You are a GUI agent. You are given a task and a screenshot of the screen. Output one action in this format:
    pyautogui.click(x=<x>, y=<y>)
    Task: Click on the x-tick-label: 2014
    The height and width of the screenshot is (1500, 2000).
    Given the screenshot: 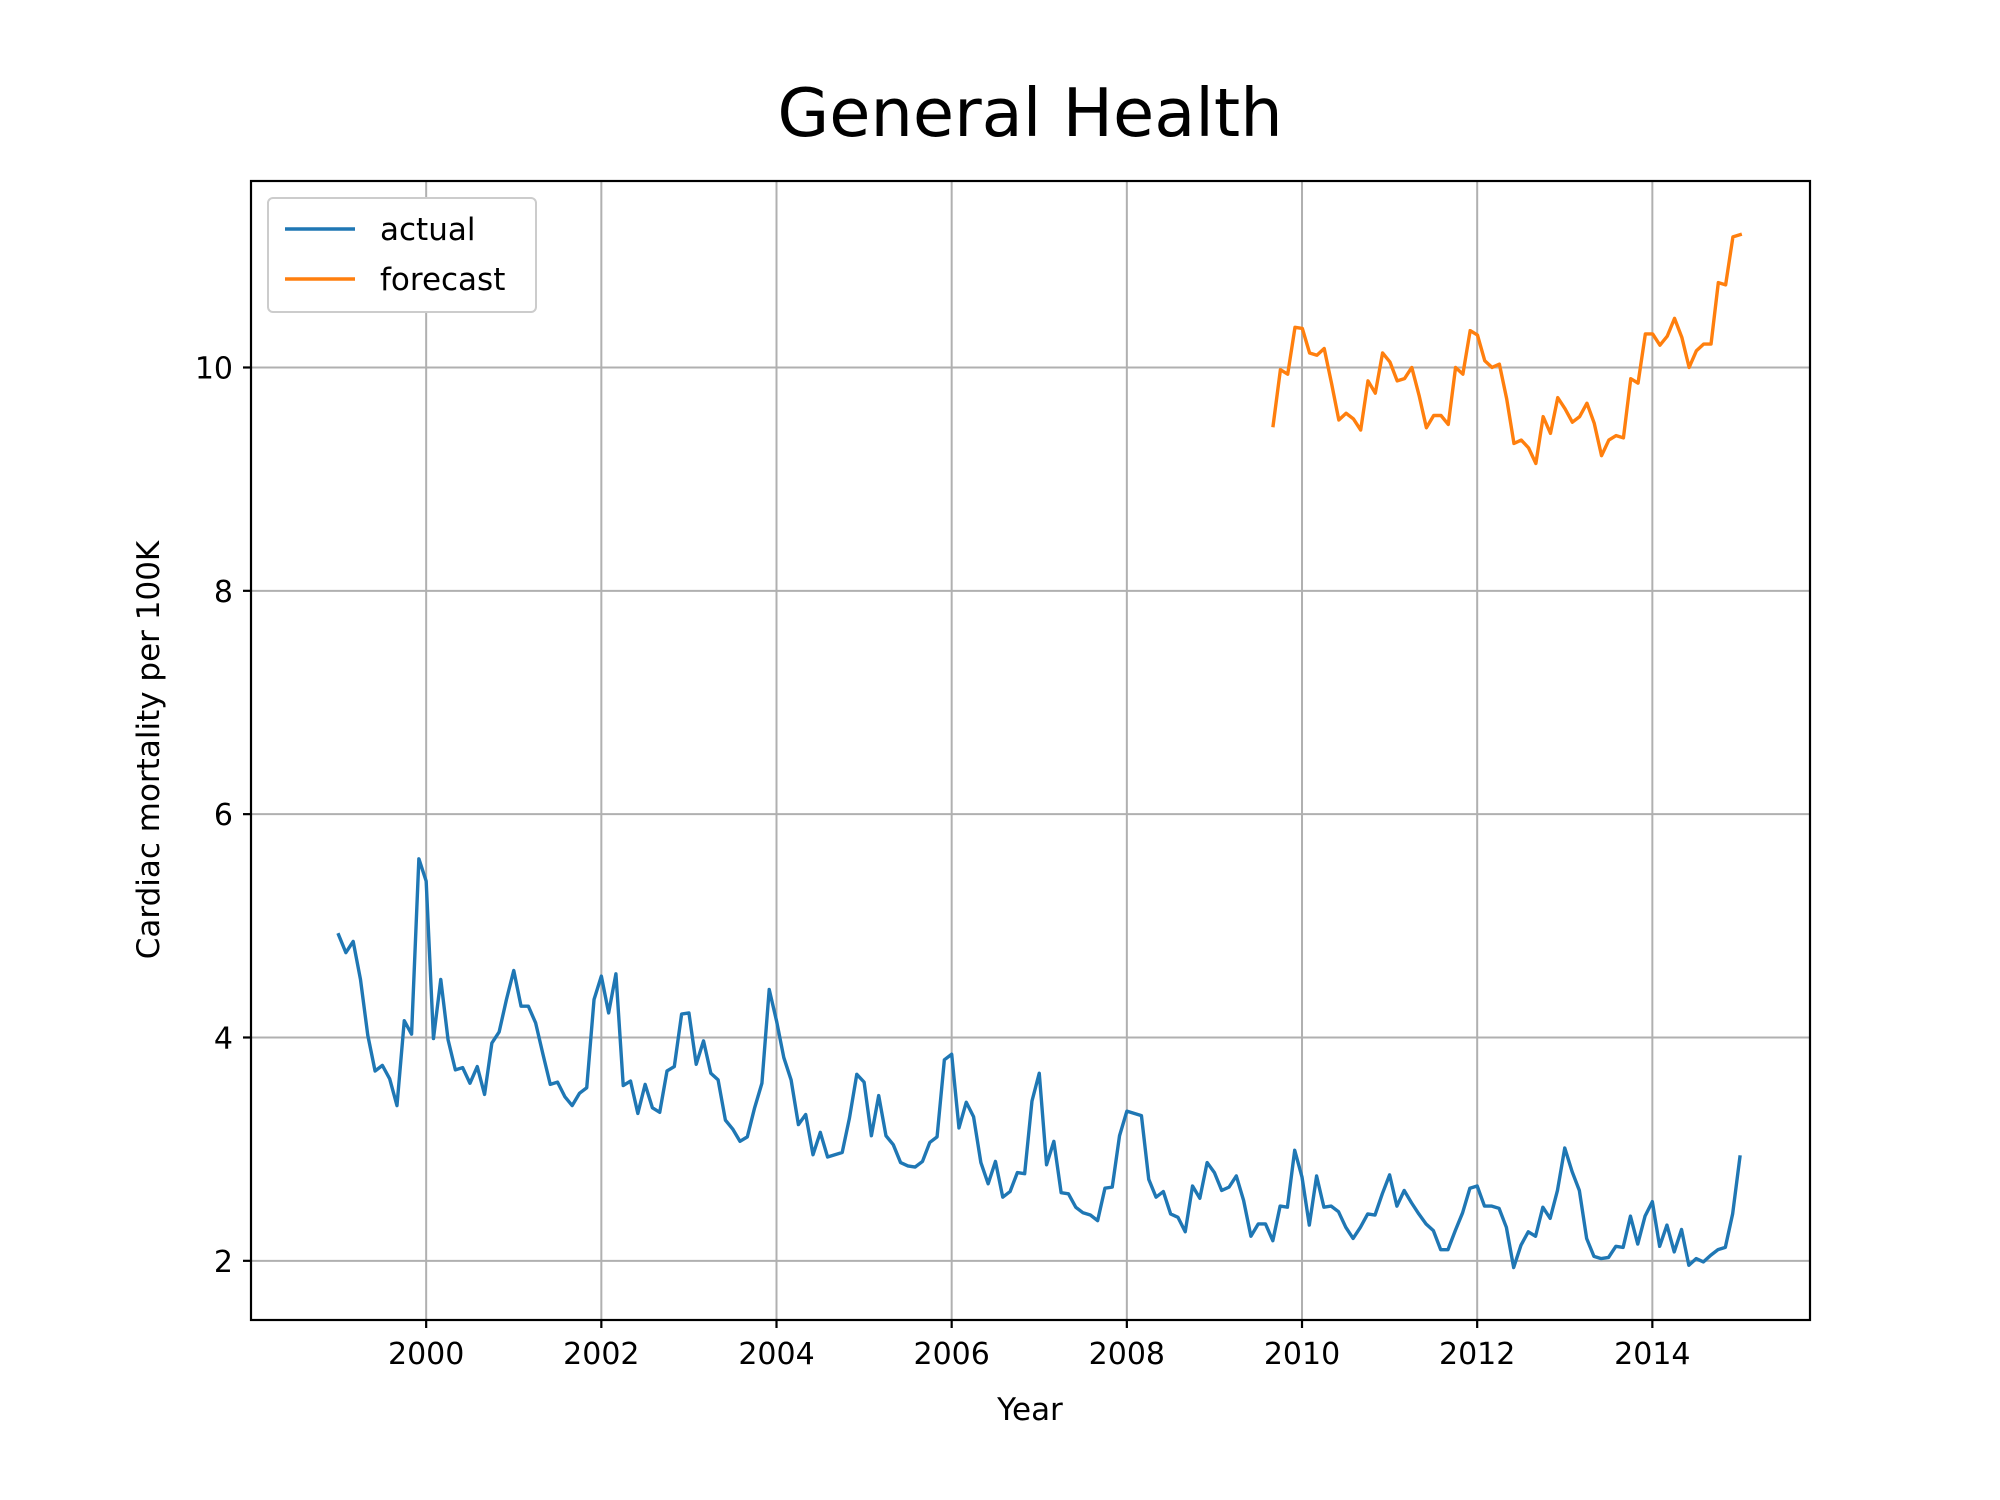 What is the action you would take?
    pyautogui.click(x=1652, y=1354)
    